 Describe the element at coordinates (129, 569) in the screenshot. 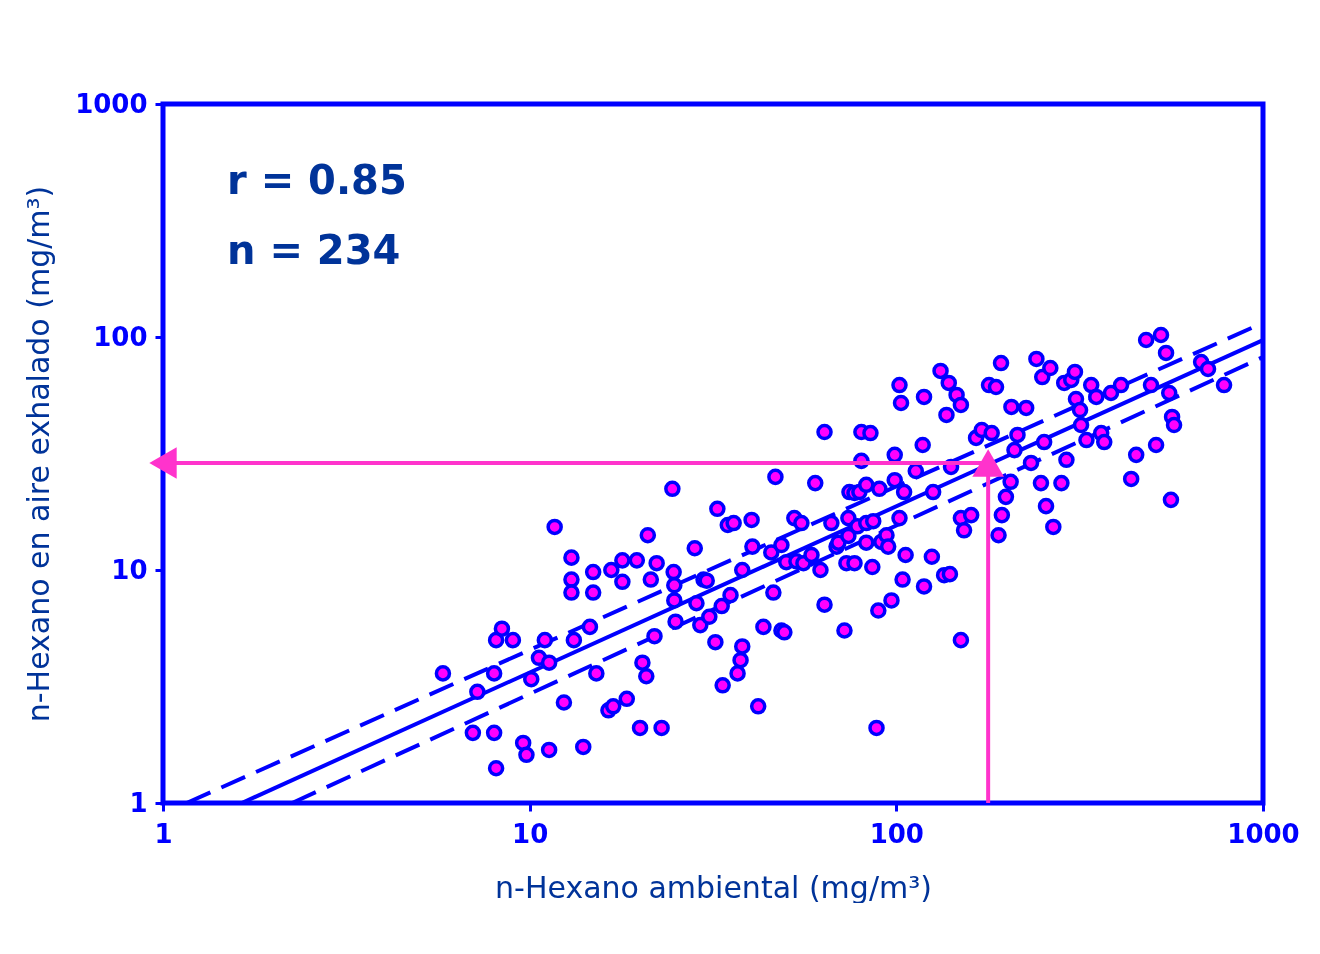

I see `y-tick-label: 10` at that location.